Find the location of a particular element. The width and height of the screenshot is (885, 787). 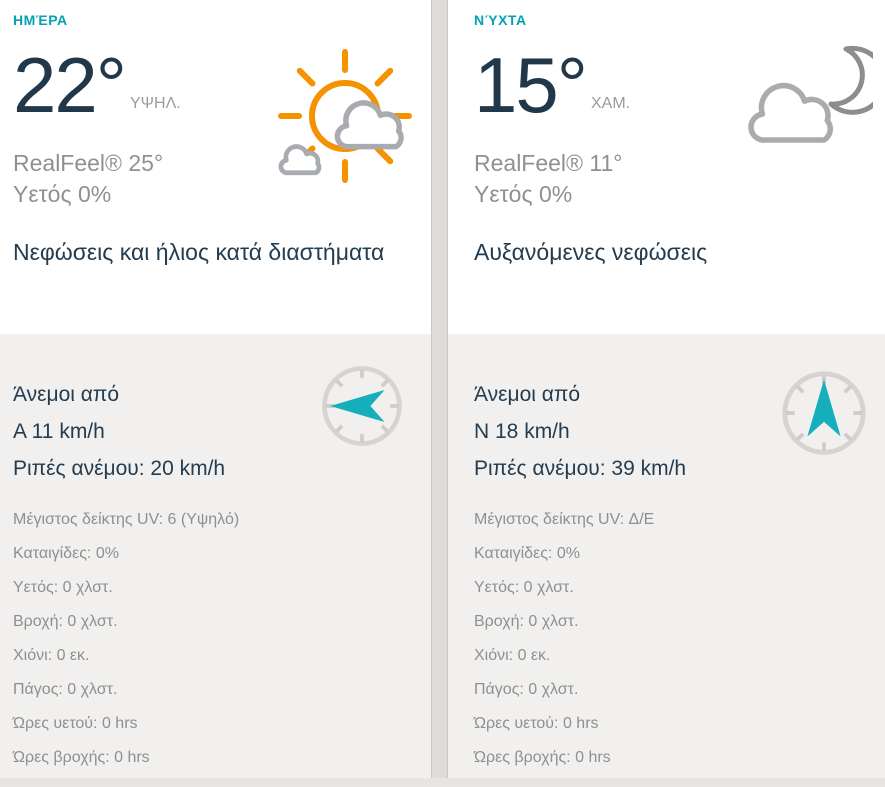

detail-row: Μέγιστος δείκτης UV: Δ/Ε is located at coordinates (564, 519).